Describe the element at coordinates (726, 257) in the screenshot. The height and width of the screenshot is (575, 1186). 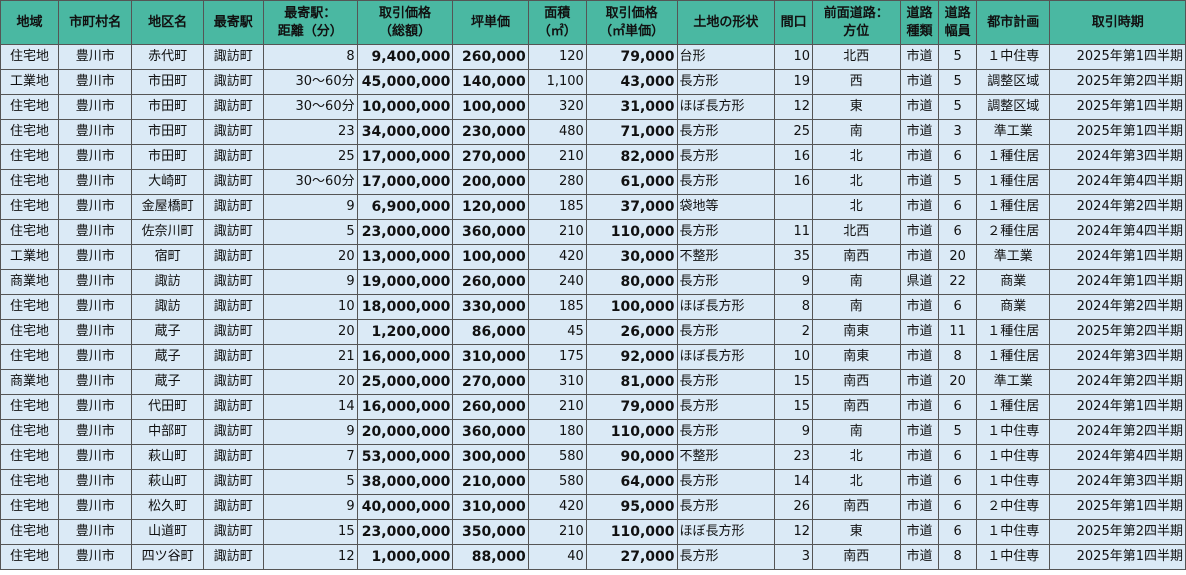
I see `cell-land-shape: 不整形` at that location.